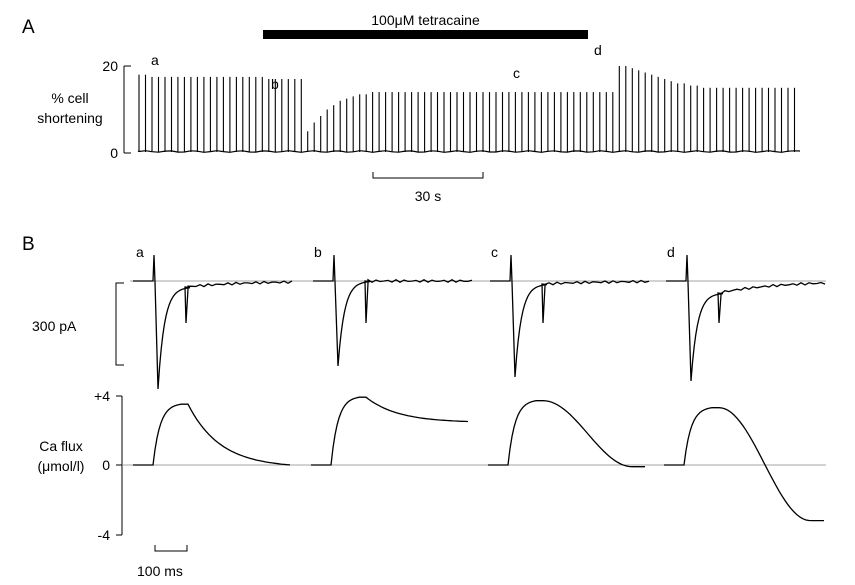  Describe the element at coordinates (102, 396) in the screenshot. I see `flux-ytick-plus4: +4` at that location.